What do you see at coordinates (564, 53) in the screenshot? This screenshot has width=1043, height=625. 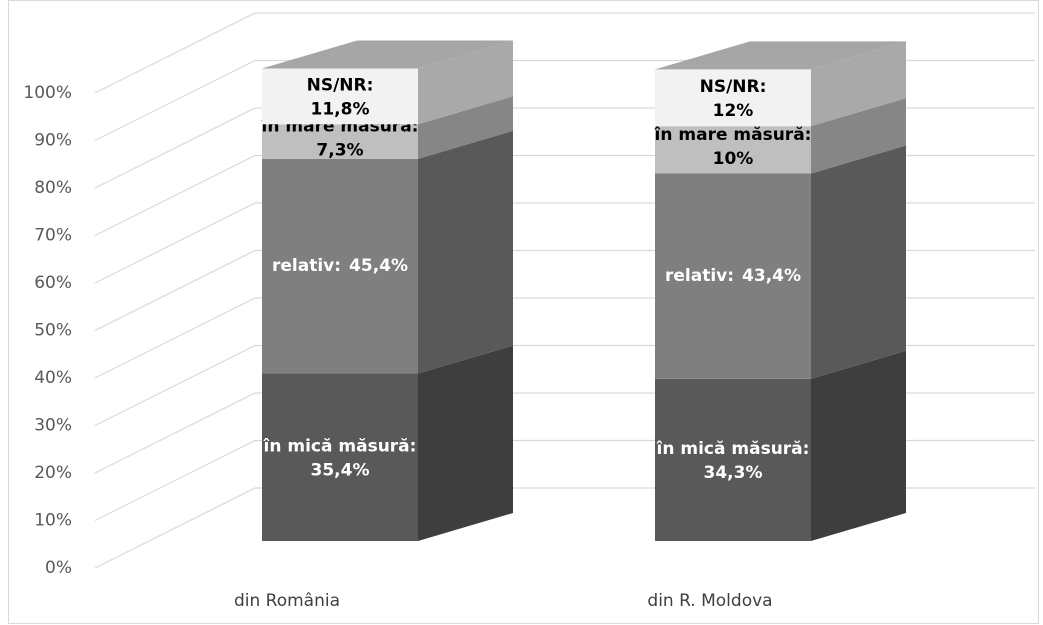 I see `grid-line` at bounding box center [564, 53].